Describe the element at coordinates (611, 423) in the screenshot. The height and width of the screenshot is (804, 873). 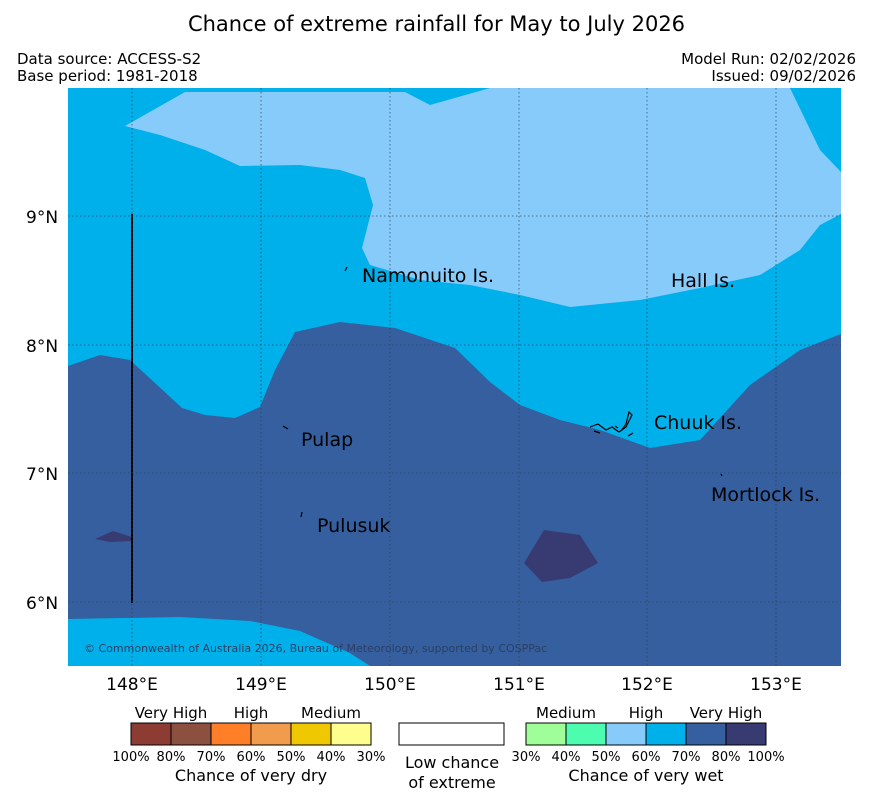
I see `chuuk-lagoon` at that location.